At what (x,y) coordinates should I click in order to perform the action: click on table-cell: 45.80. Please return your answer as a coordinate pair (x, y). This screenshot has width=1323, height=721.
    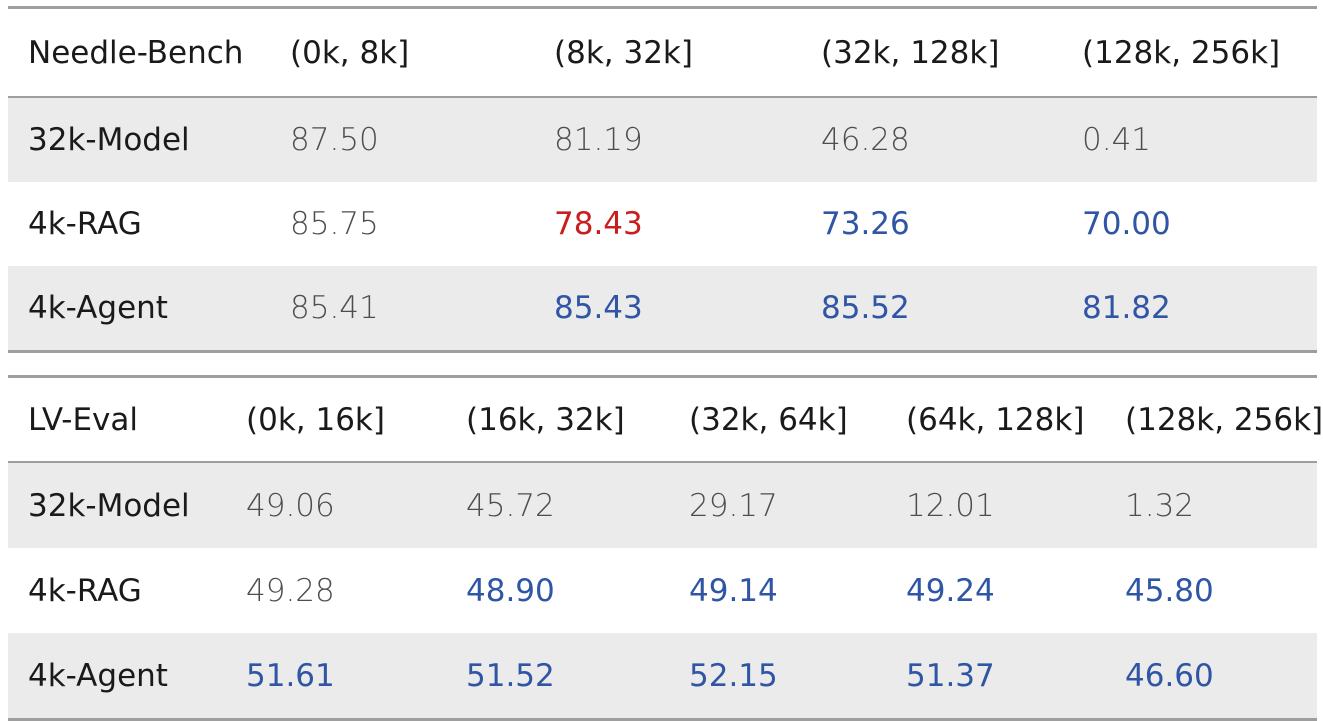
    Looking at the image, I should click on (1169, 590).